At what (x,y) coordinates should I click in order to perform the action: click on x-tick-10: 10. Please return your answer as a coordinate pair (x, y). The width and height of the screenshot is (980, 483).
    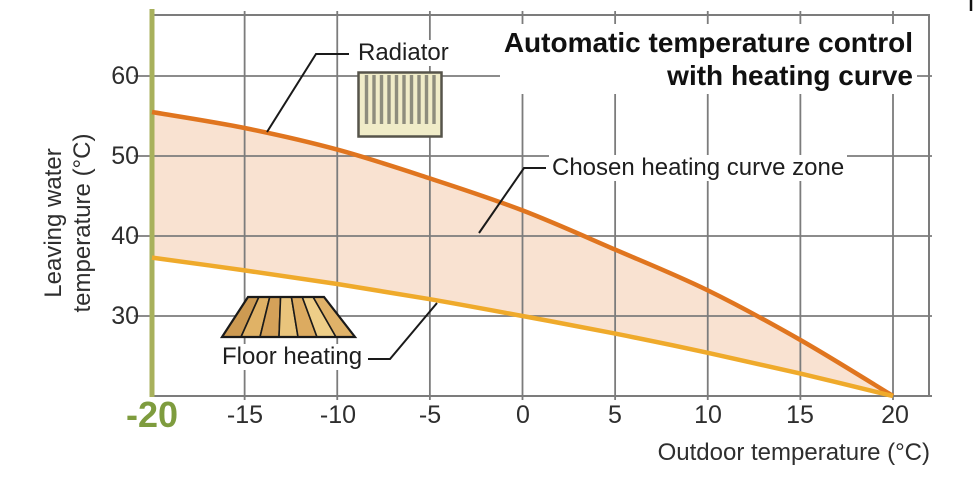
    Looking at the image, I should click on (708, 415).